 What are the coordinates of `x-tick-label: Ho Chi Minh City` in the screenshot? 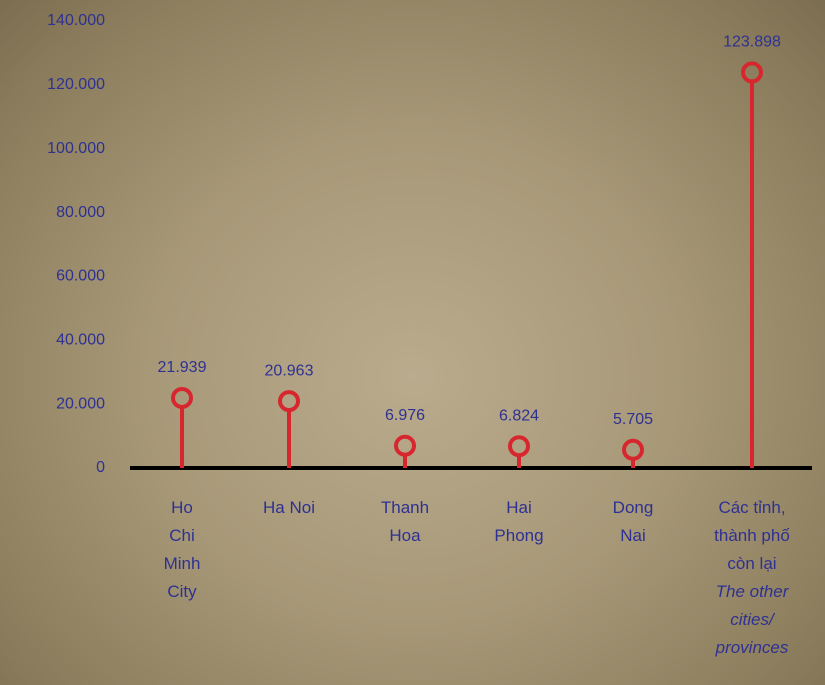 It's located at (182, 550).